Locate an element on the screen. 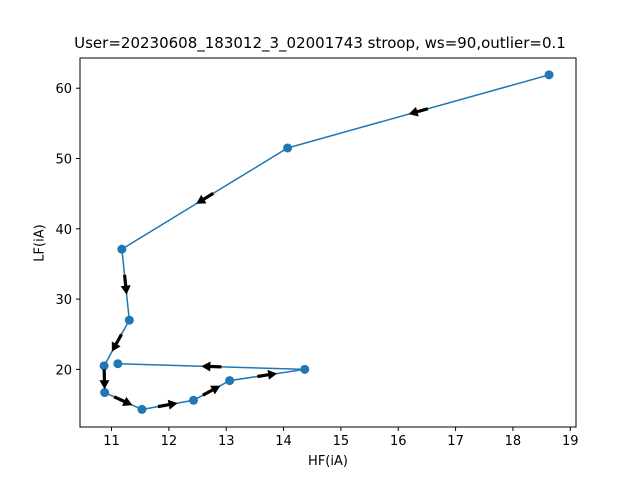  x-tick-label: 12 is located at coordinates (169, 441).